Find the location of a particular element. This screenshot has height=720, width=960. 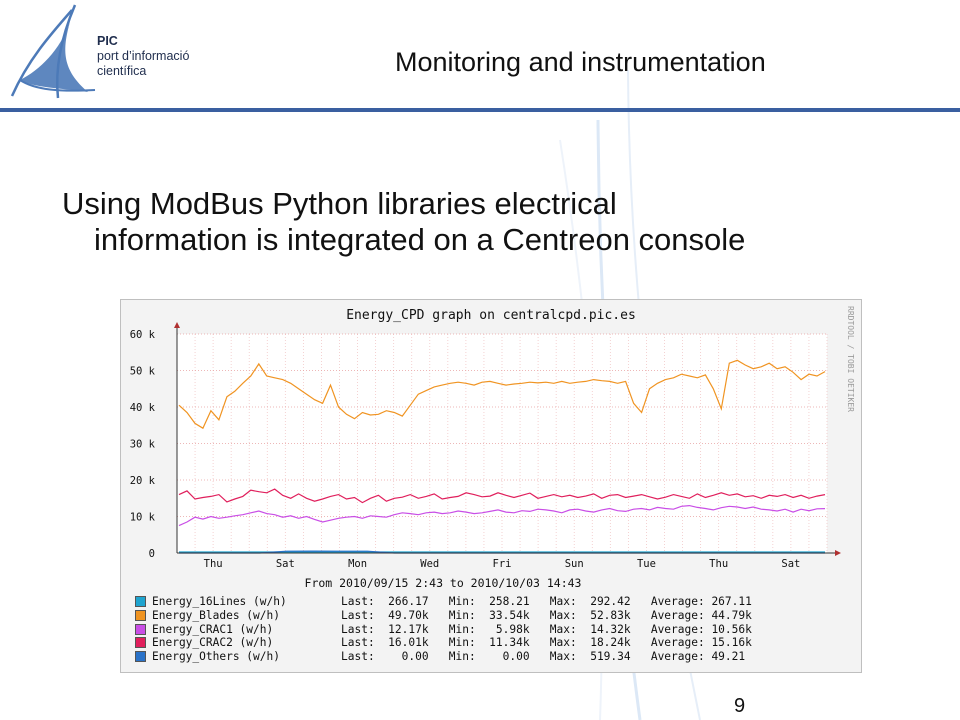

chart-watermark: RRDTOOL / TOBI OETIKER is located at coordinates (850, 359).